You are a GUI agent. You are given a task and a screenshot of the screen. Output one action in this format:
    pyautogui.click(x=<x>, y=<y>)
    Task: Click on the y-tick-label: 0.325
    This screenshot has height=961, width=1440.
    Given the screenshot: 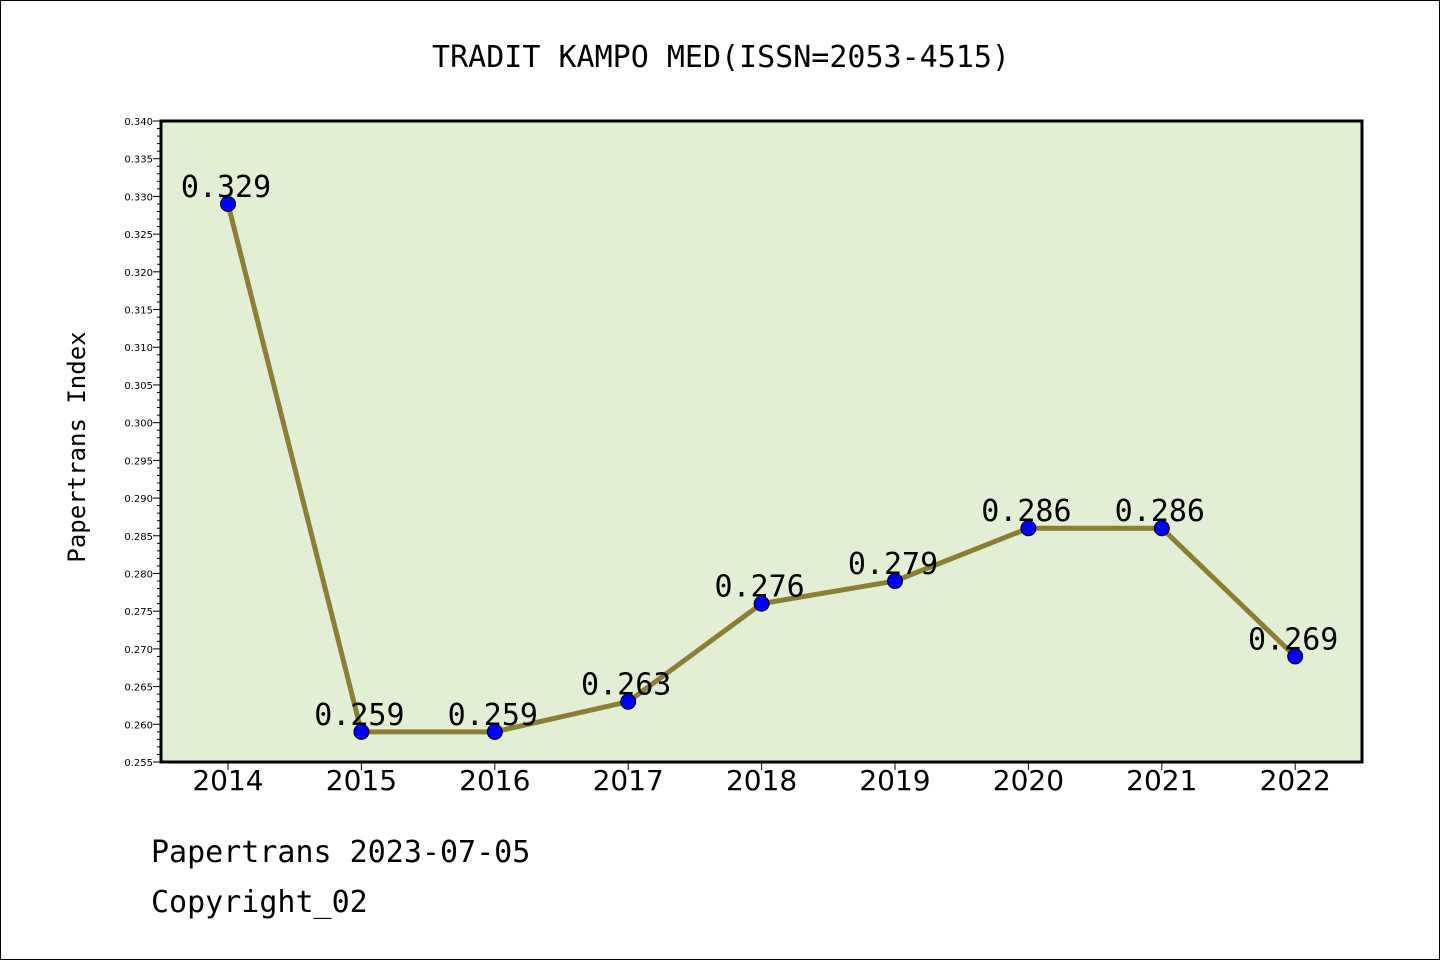 What is the action you would take?
    pyautogui.click(x=138, y=235)
    